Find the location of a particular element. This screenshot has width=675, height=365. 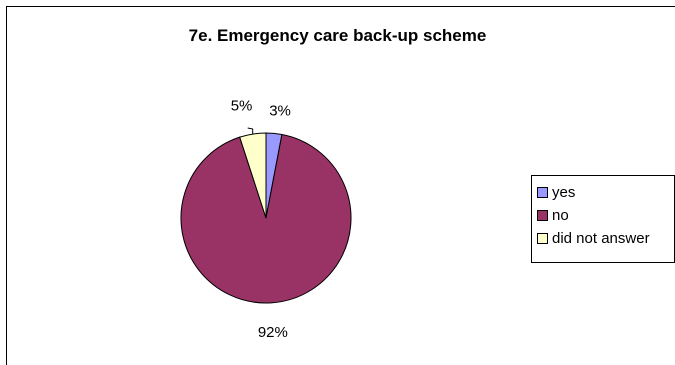

data-label-no: 92% is located at coordinates (273, 332).